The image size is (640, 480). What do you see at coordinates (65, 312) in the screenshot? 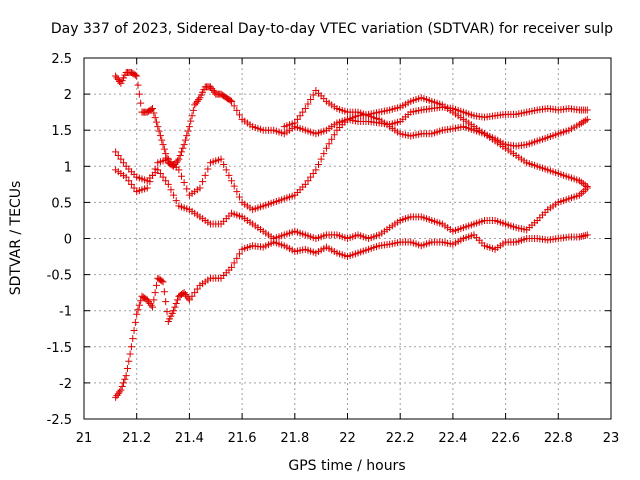
I see `y-tick-label: -1` at bounding box center [65, 312].